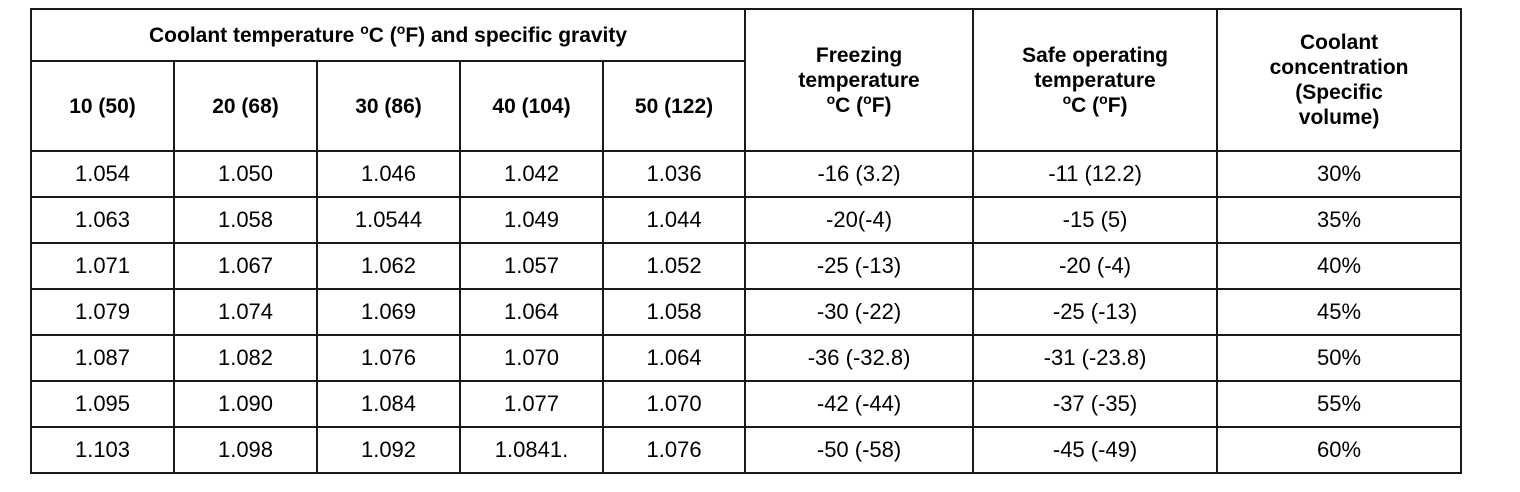 This screenshot has width=1520, height=492. What do you see at coordinates (1339, 80) in the screenshot?
I see `coolant-concentration-header: Coolant concentration (Specific volume)` at bounding box center [1339, 80].